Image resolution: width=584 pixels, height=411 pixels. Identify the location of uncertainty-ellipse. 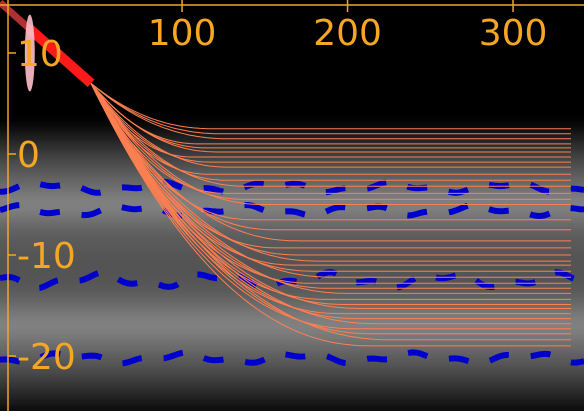
(29, 53).